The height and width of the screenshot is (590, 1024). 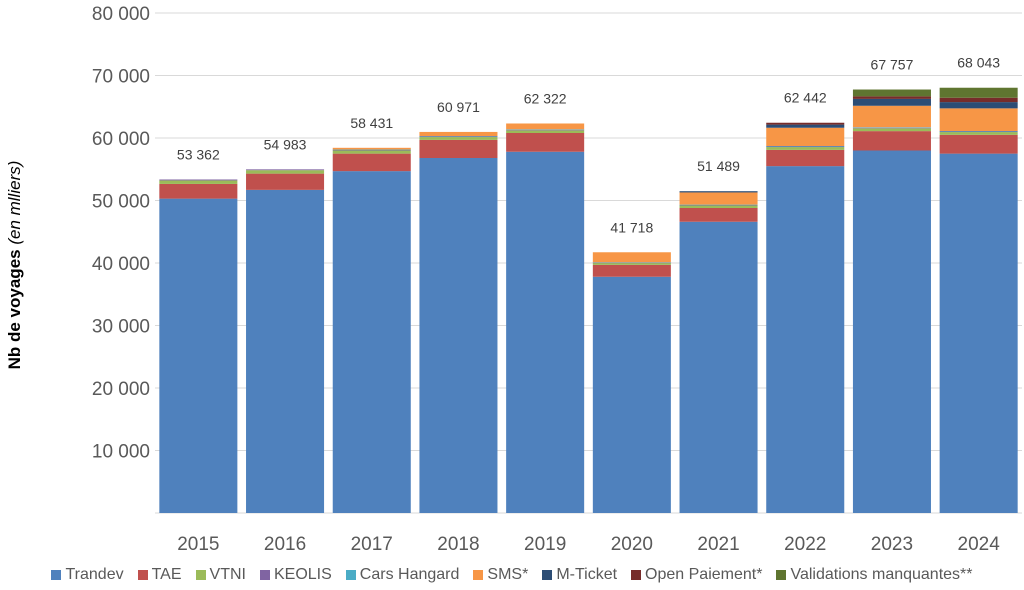 I want to click on x-tick-label: 2021, so click(x=718, y=544).